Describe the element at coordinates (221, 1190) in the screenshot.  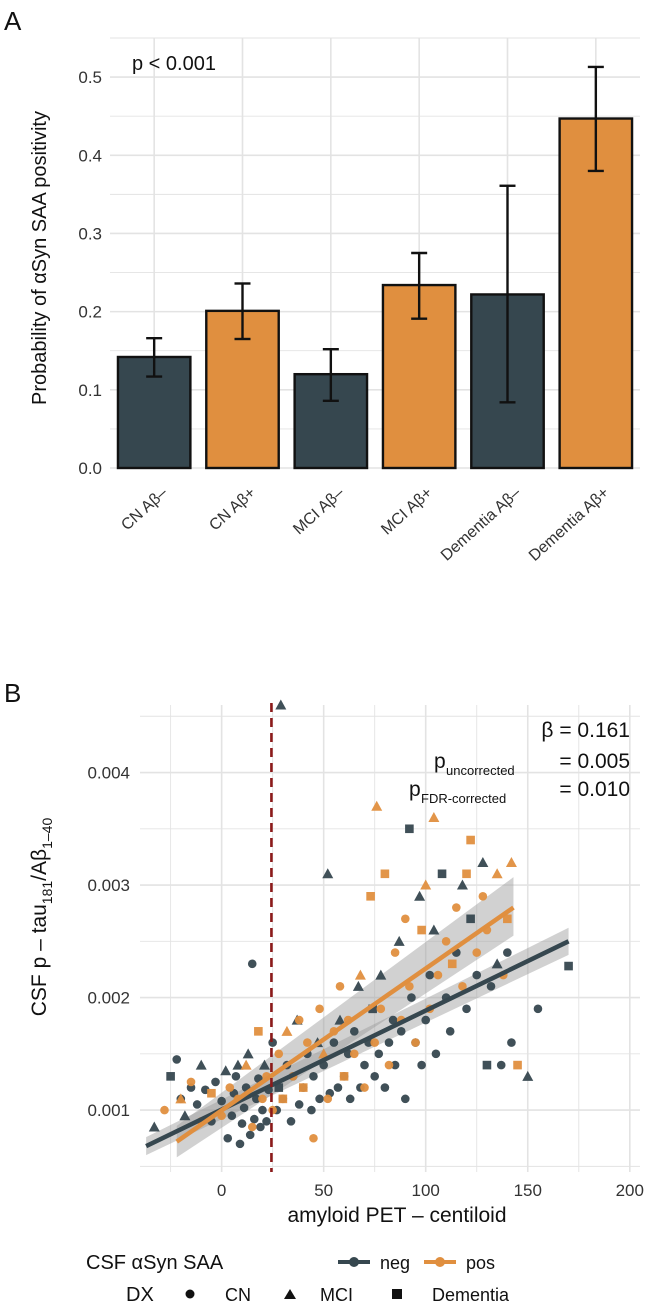
I see `x-tick-label: 0` at that location.